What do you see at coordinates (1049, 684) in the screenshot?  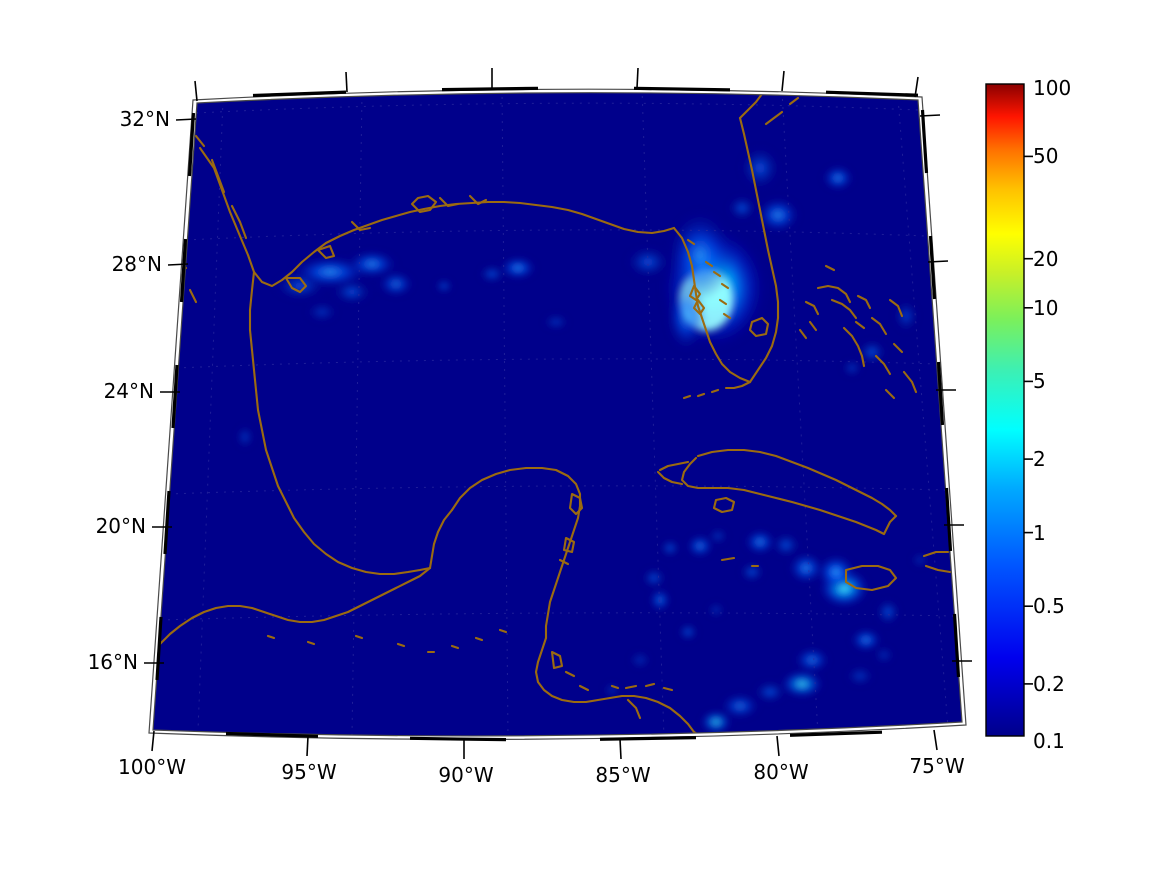 I see `colorbar-label-0.2: 0.2` at bounding box center [1049, 684].